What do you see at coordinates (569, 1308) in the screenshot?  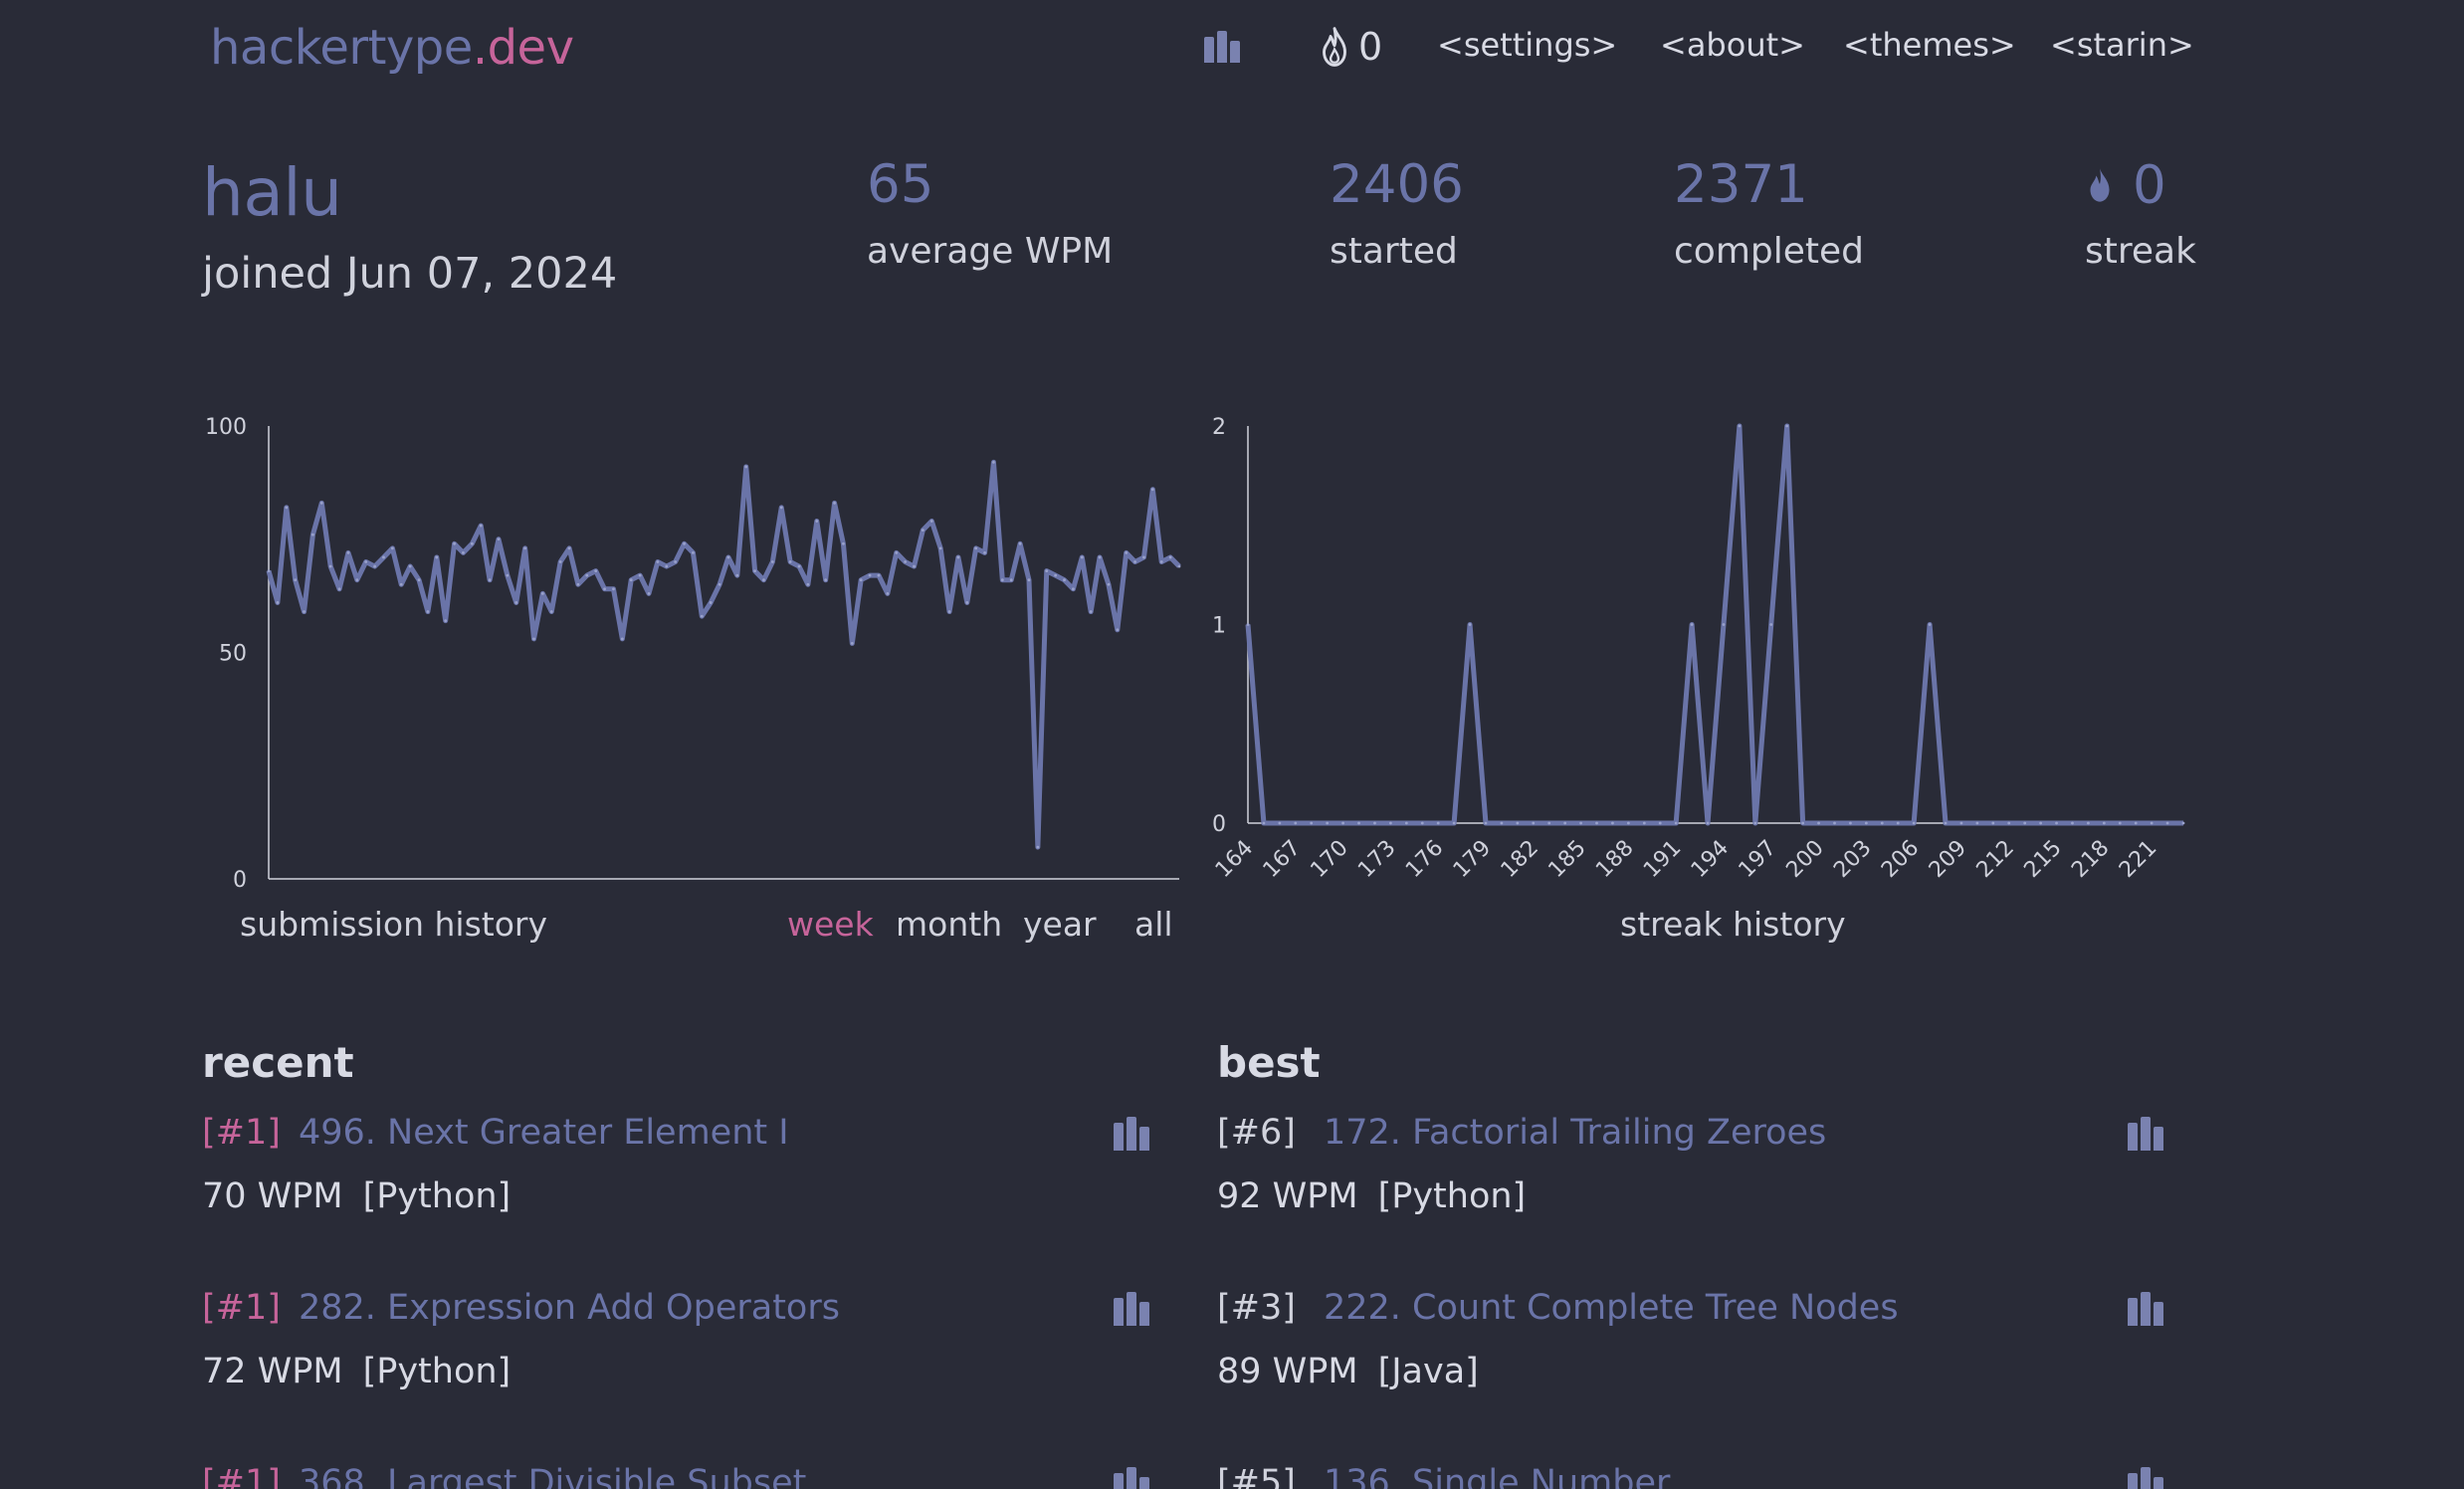 I see `problem-title-link: 282. Expression Add Operators` at bounding box center [569, 1308].